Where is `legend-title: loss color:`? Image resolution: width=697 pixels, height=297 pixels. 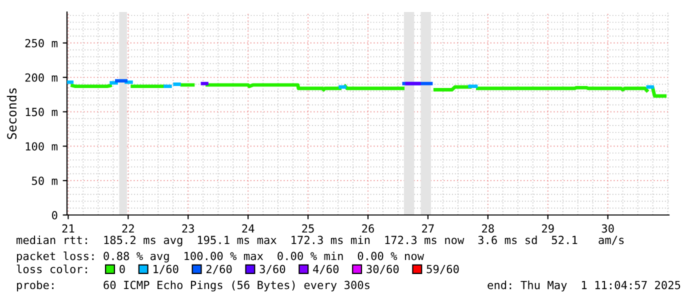
legend-title: loss color: is located at coordinates (51, 269).